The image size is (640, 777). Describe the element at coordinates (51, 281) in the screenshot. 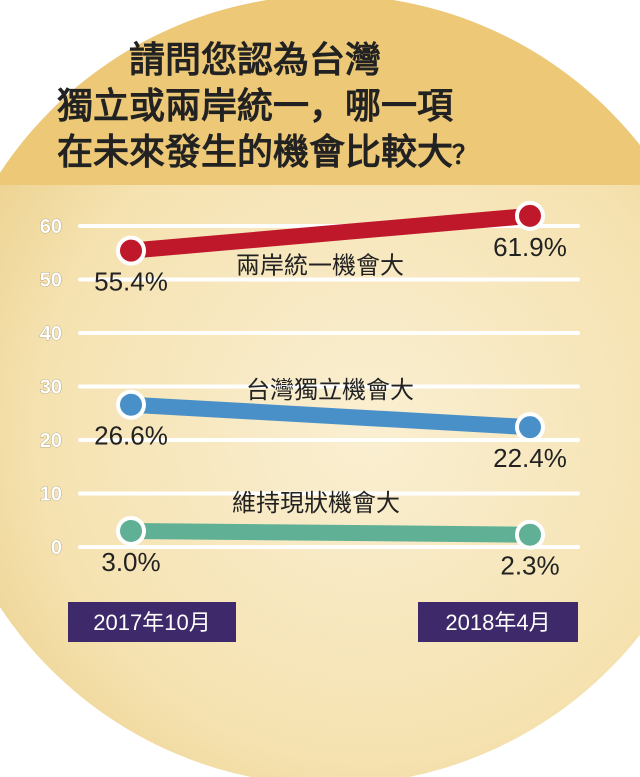

I see `y-tick-label: 50` at that location.